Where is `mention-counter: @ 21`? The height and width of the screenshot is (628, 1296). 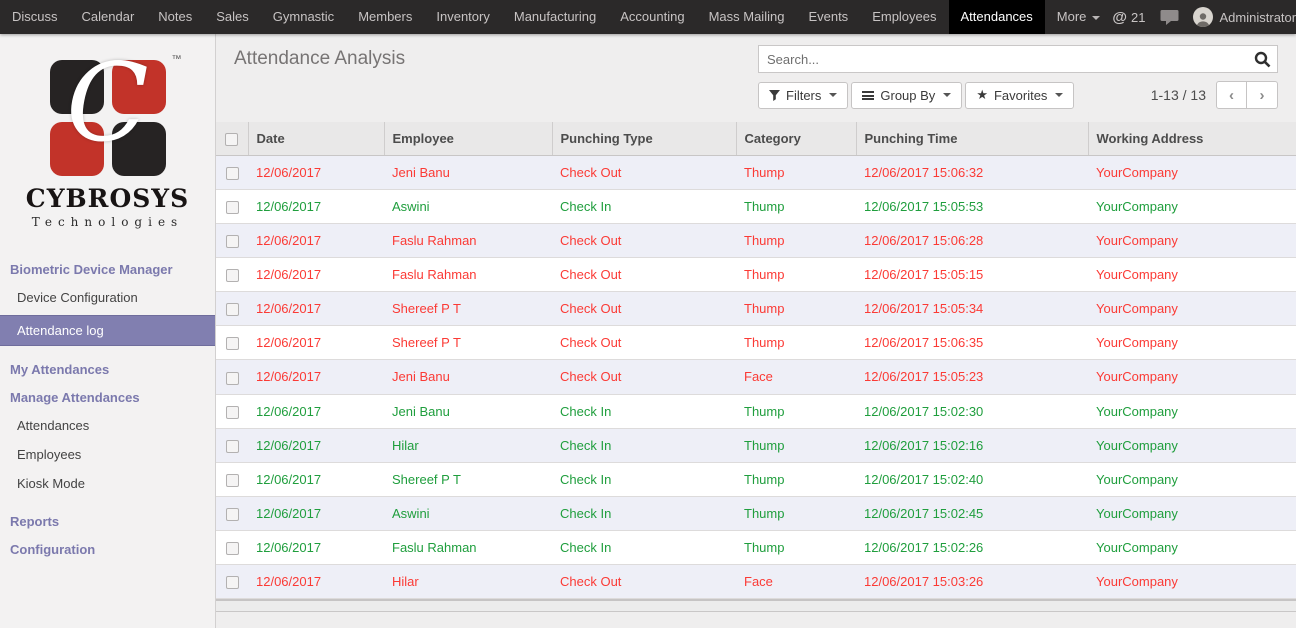
mention-counter: @ 21 is located at coordinates (1128, 17).